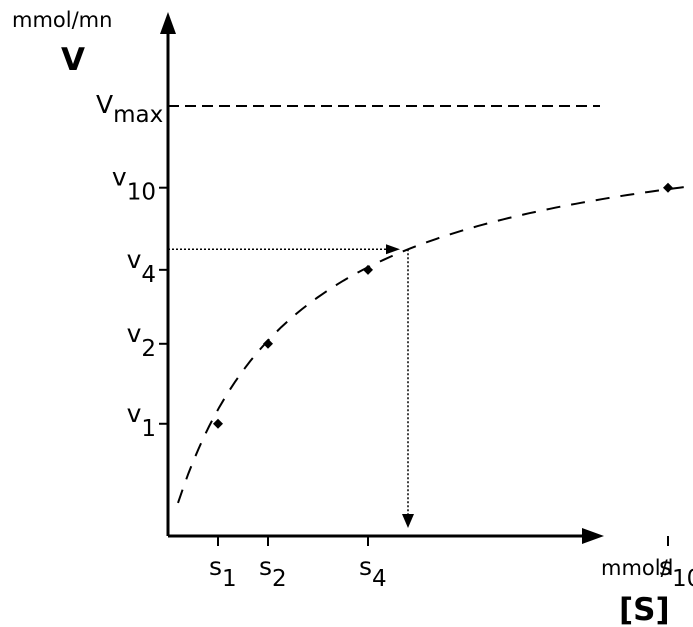 The image size is (693, 627). I want to click on x-tick-label: s4, so click(373, 572).